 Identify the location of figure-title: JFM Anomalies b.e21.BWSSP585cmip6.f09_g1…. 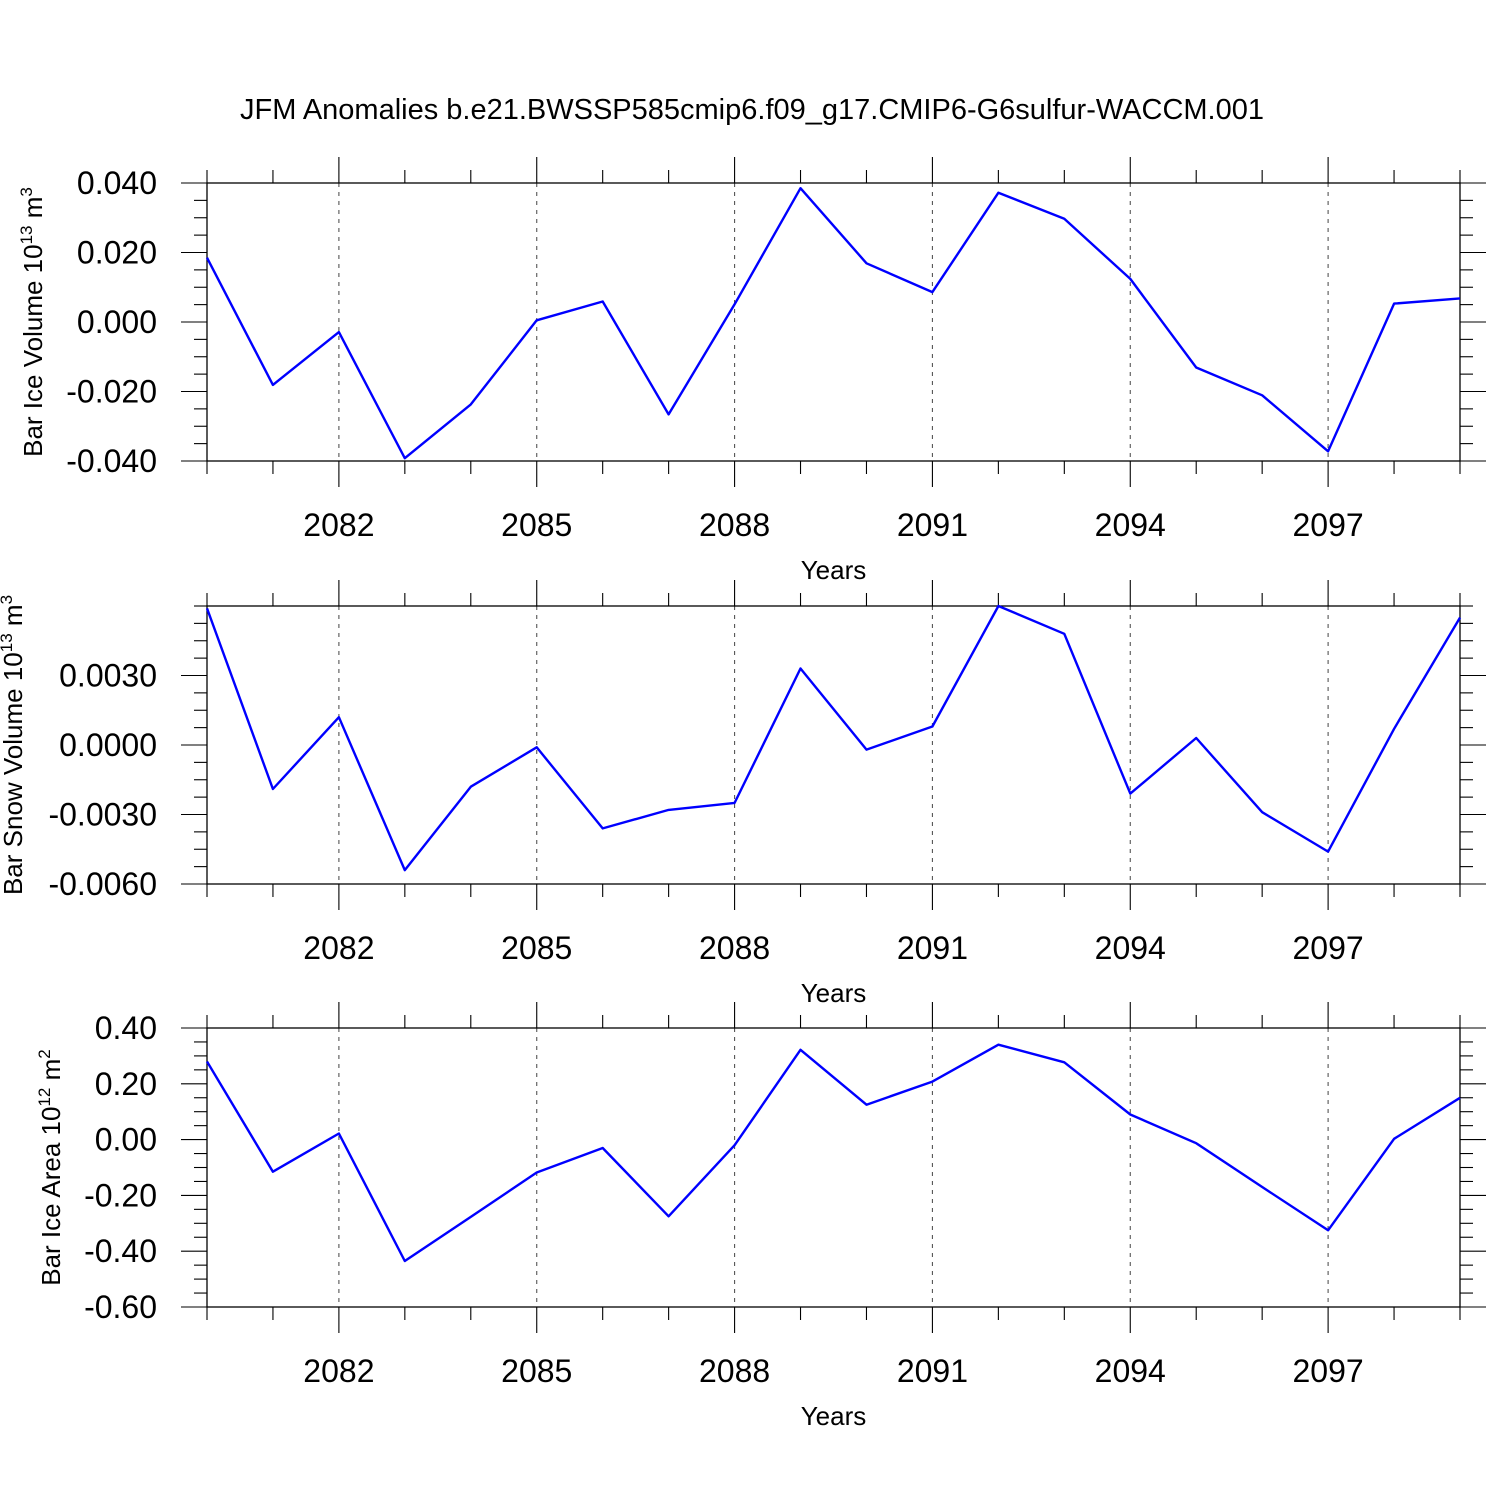
(752, 110).